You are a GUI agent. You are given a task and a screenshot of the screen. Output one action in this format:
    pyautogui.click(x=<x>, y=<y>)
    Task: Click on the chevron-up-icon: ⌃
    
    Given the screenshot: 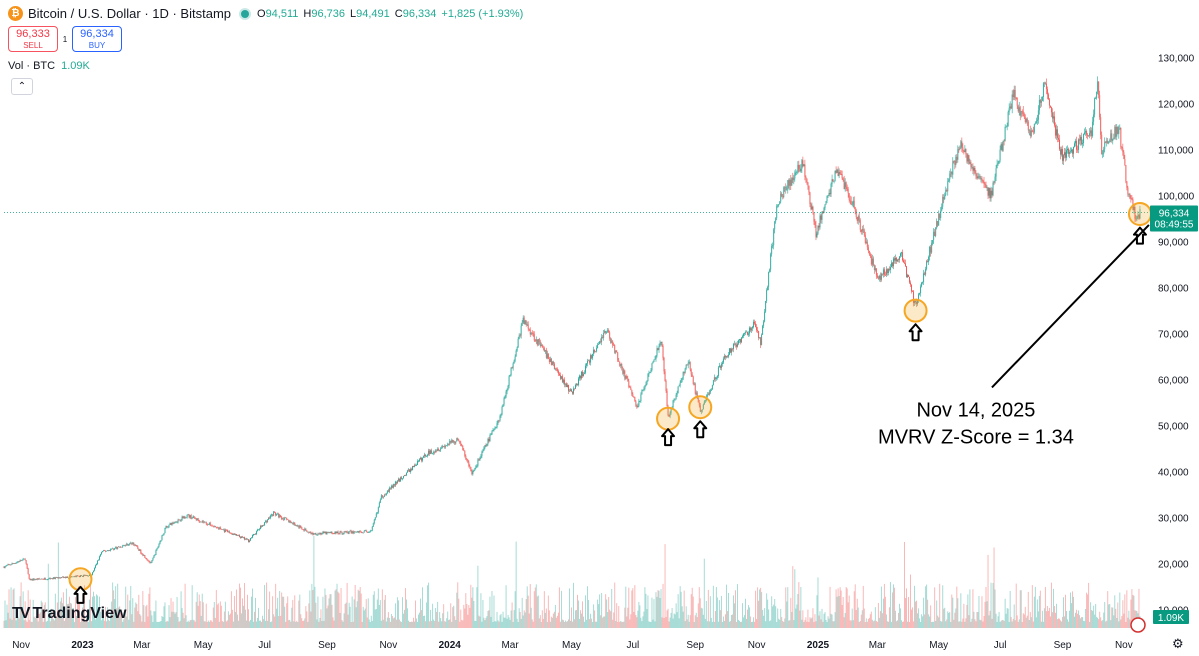 What is the action you would take?
    pyautogui.click(x=22, y=86)
    